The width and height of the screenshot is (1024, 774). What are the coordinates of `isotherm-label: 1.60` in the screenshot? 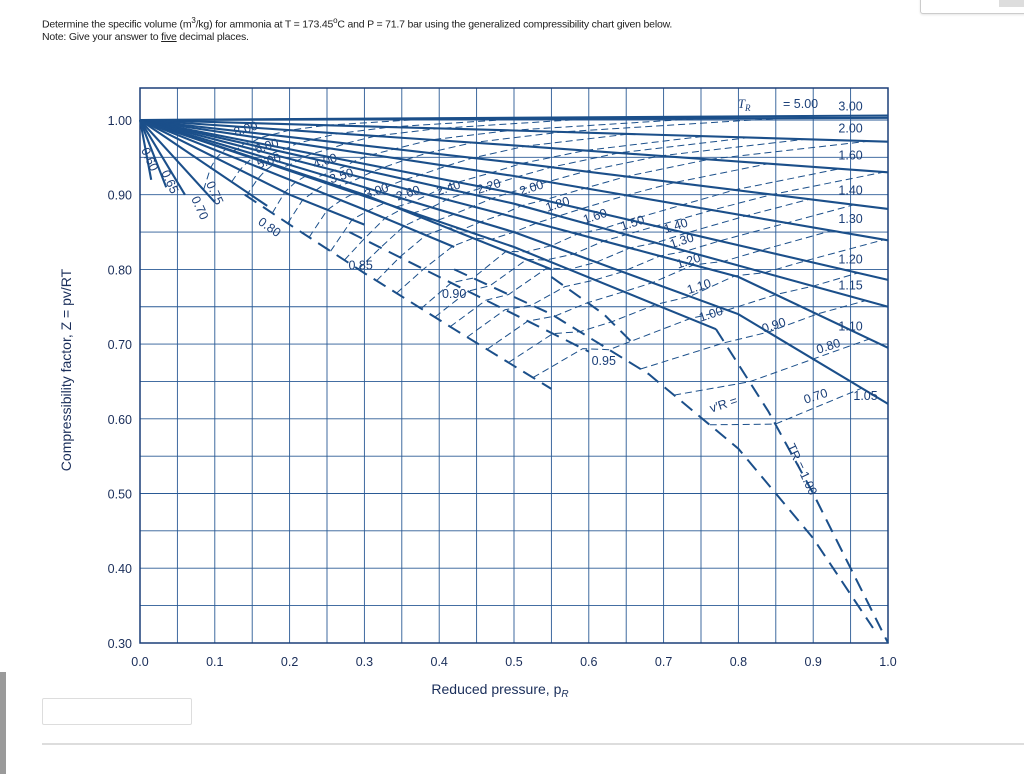 It's located at (850, 156).